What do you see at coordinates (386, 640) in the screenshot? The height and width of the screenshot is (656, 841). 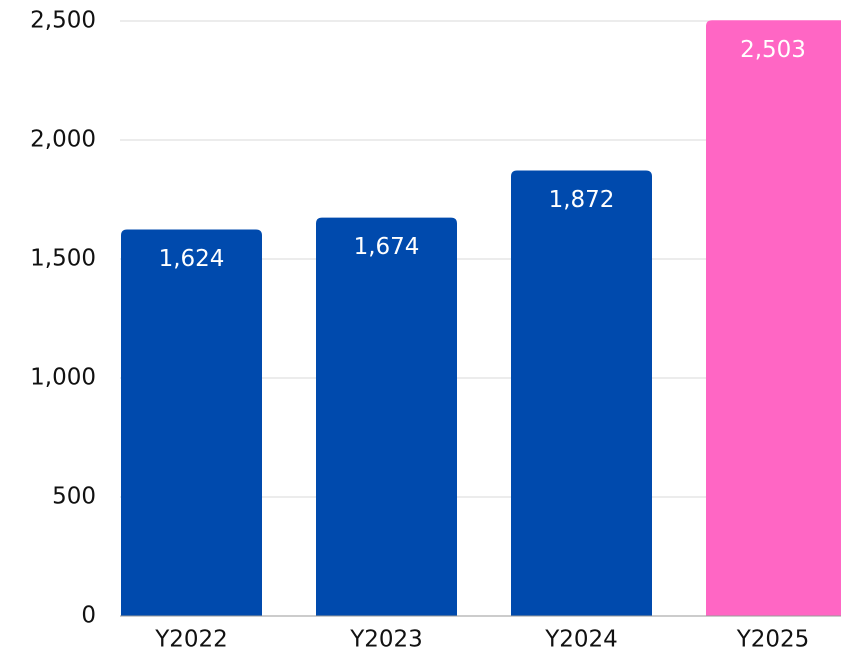 I see `x-tick-label: Y2023` at bounding box center [386, 640].